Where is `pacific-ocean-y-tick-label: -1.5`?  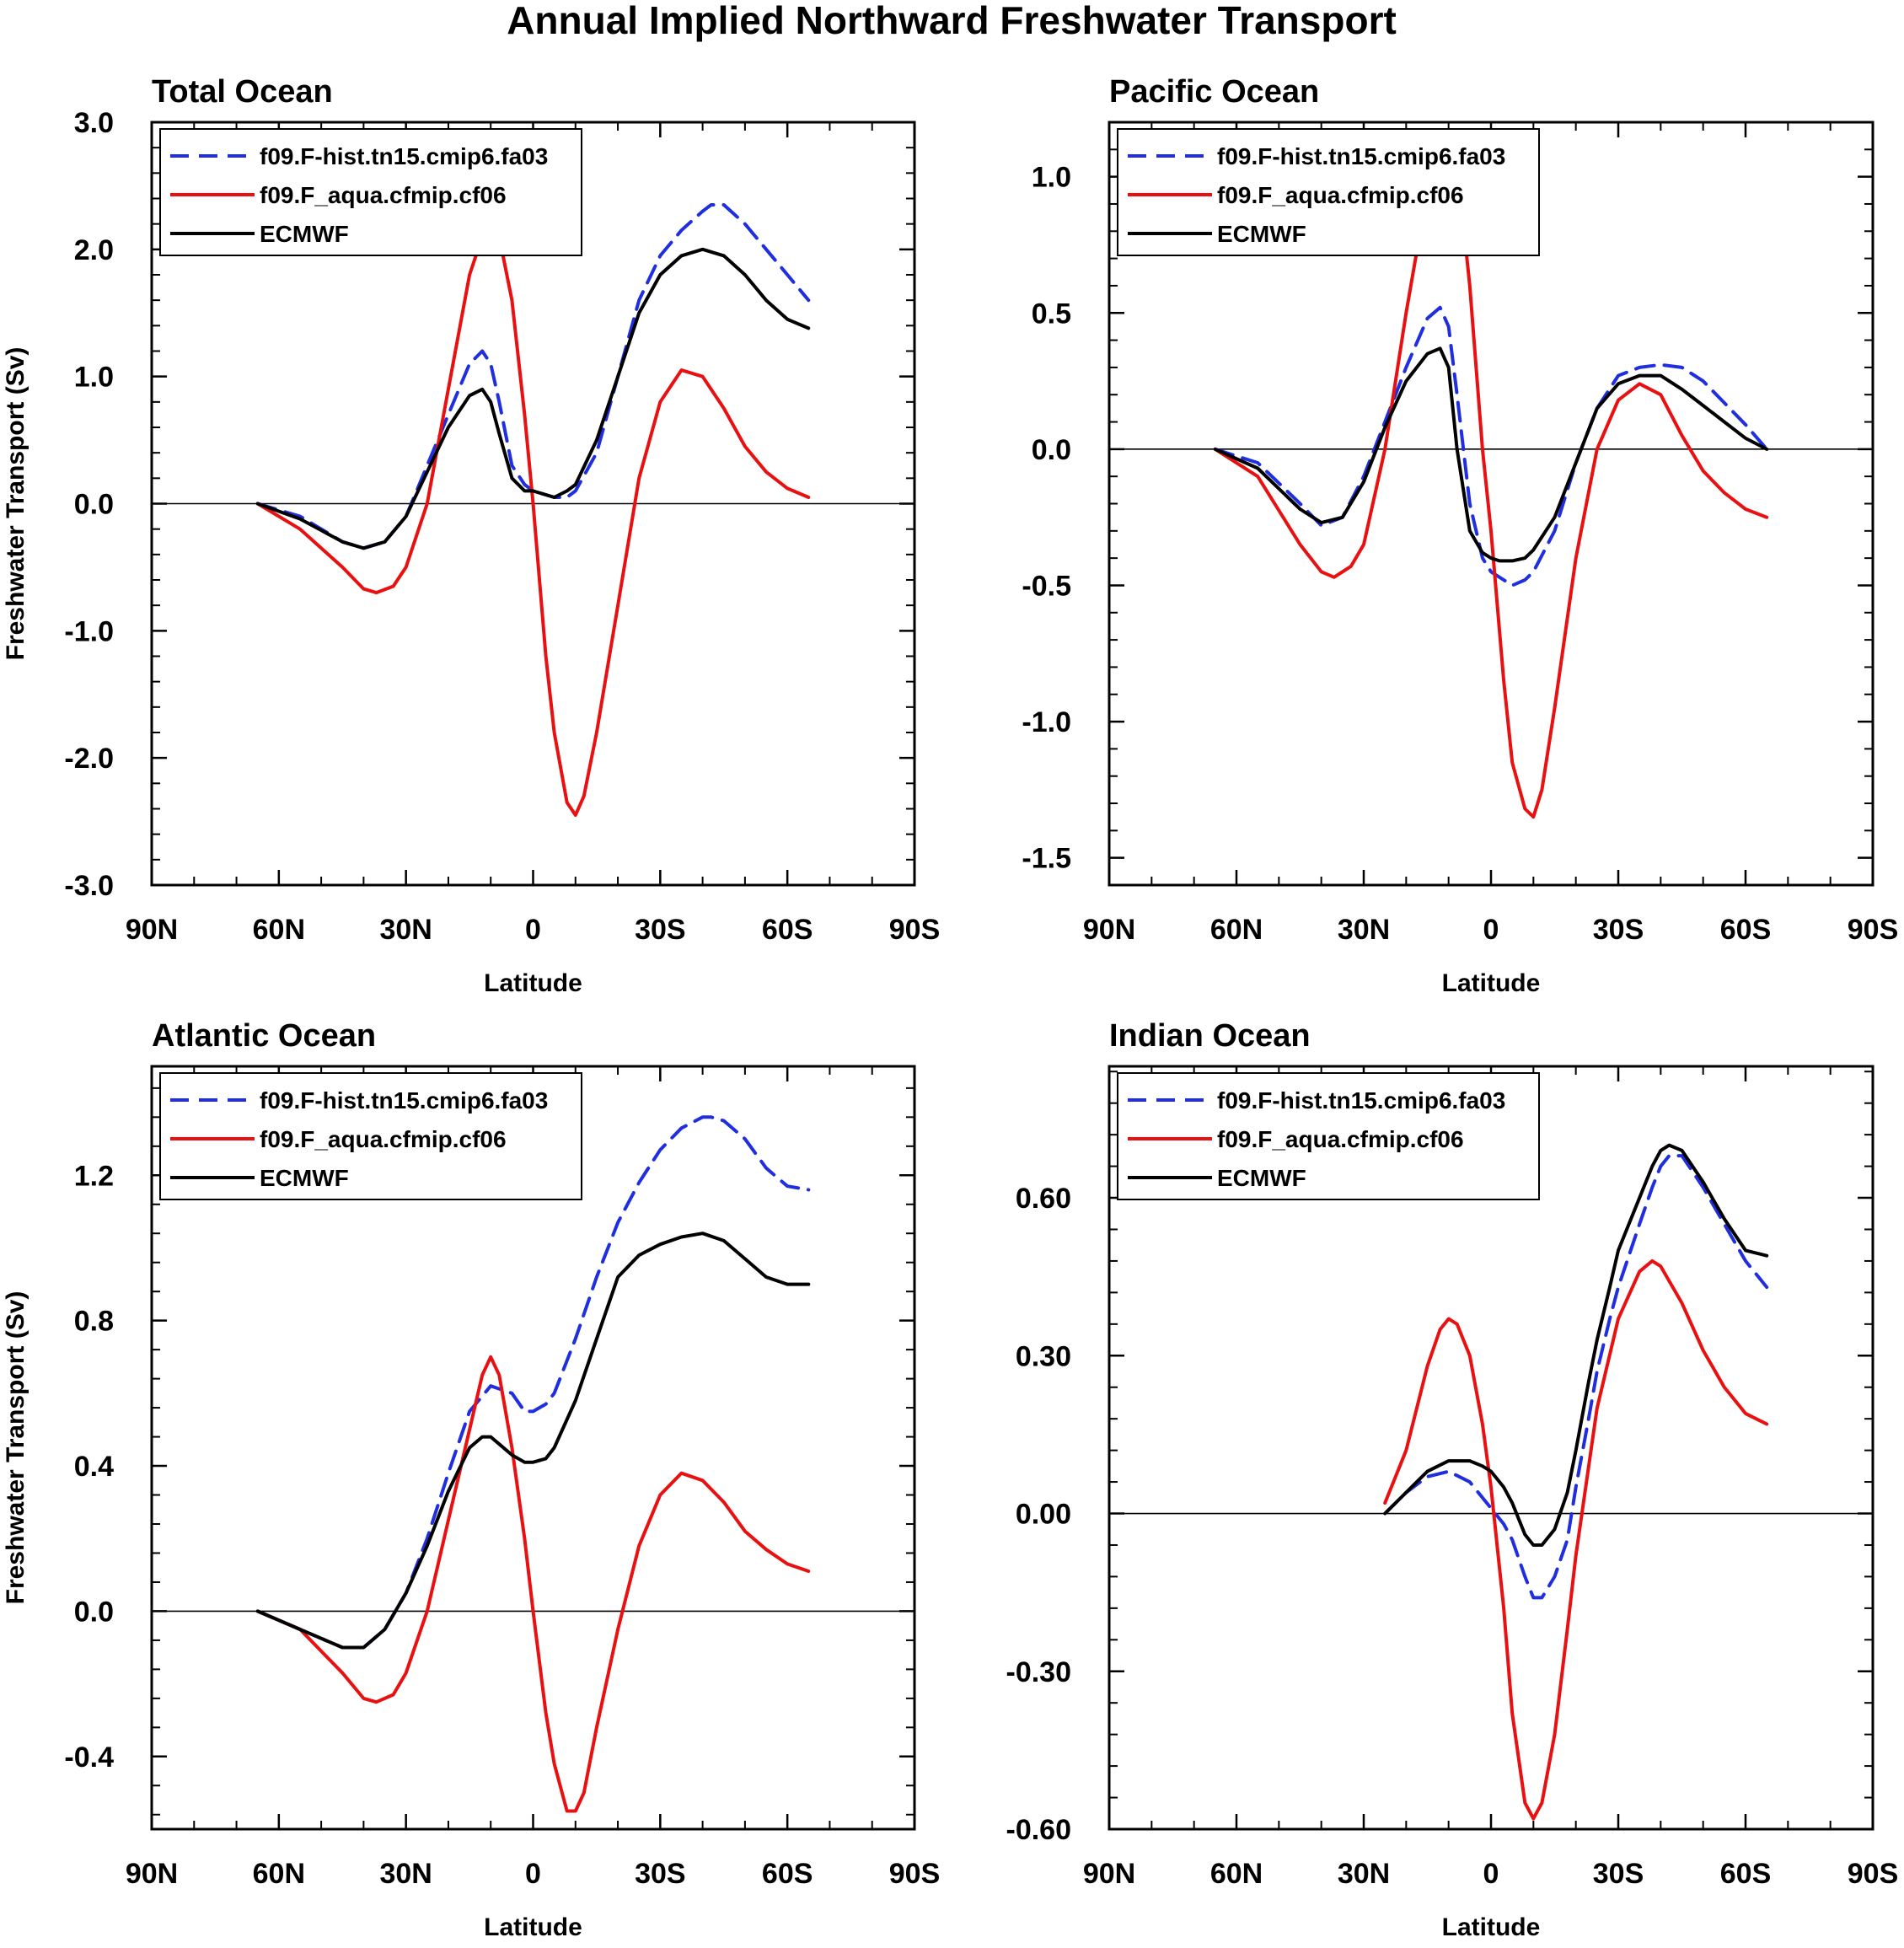
pacific-ocean-y-tick-label: -1.5 is located at coordinates (1046, 859).